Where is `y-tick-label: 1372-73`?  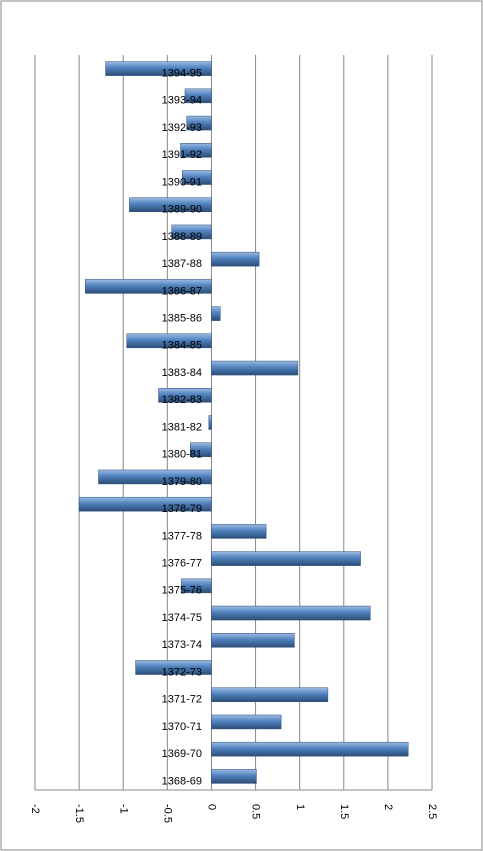
y-tick-label: 1372-73 is located at coordinates (182, 672).